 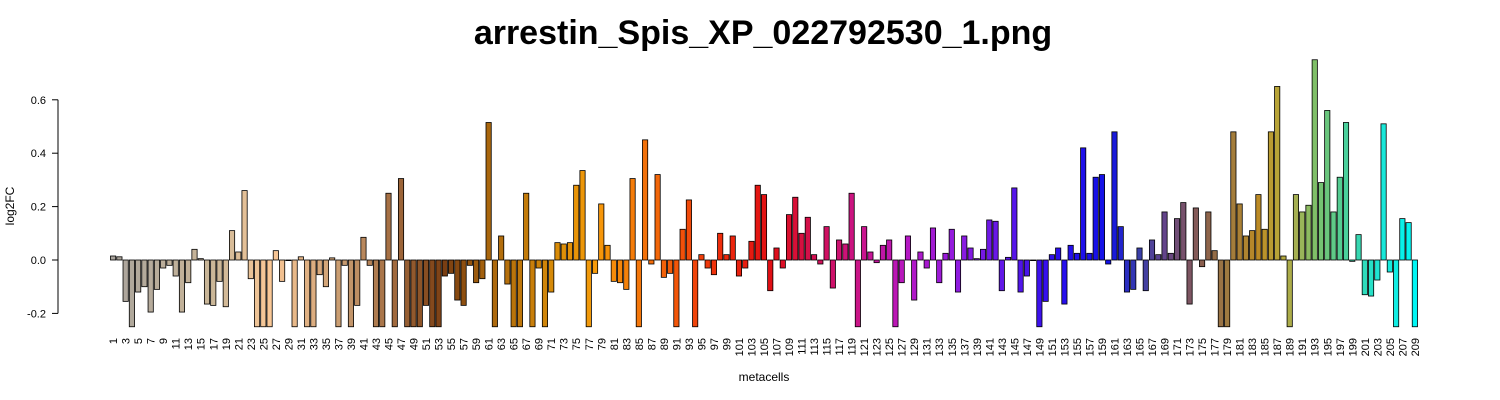 What do you see at coordinates (752, 347) in the screenshot?
I see `x-tick-label: 103` at bounding box center [752, 347].